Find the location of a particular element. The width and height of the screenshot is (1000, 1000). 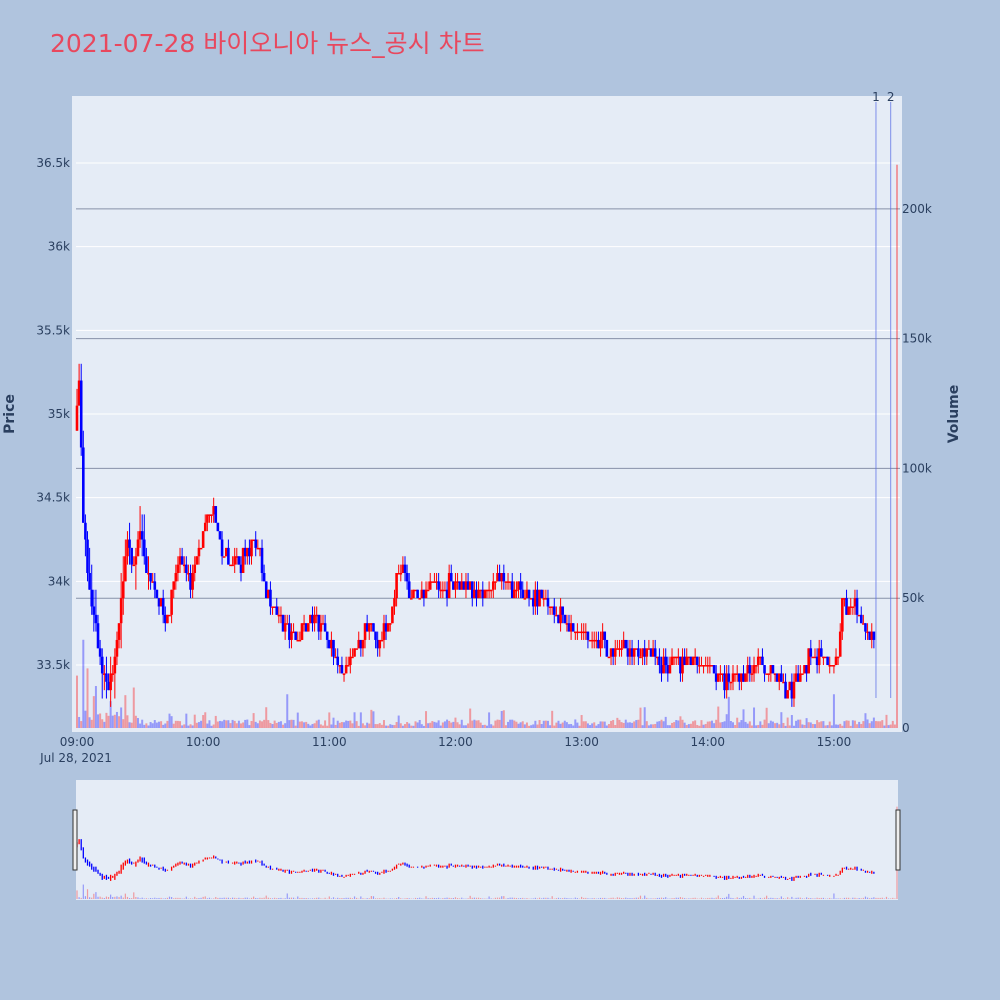

range-slider-right-handle is located at coordinates (898, 840).